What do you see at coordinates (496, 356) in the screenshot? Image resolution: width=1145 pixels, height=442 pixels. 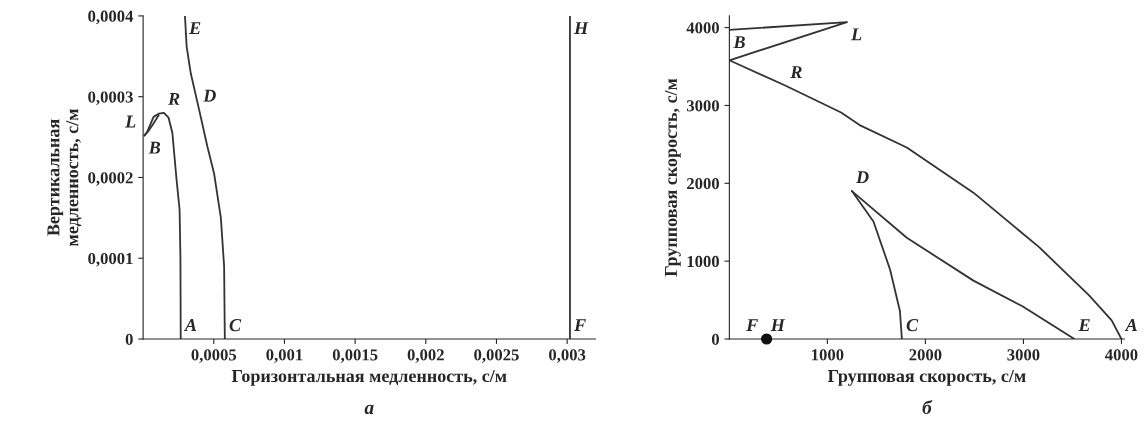 I see `x-tick-label: 0,0025` at bounding box center [496, 356].